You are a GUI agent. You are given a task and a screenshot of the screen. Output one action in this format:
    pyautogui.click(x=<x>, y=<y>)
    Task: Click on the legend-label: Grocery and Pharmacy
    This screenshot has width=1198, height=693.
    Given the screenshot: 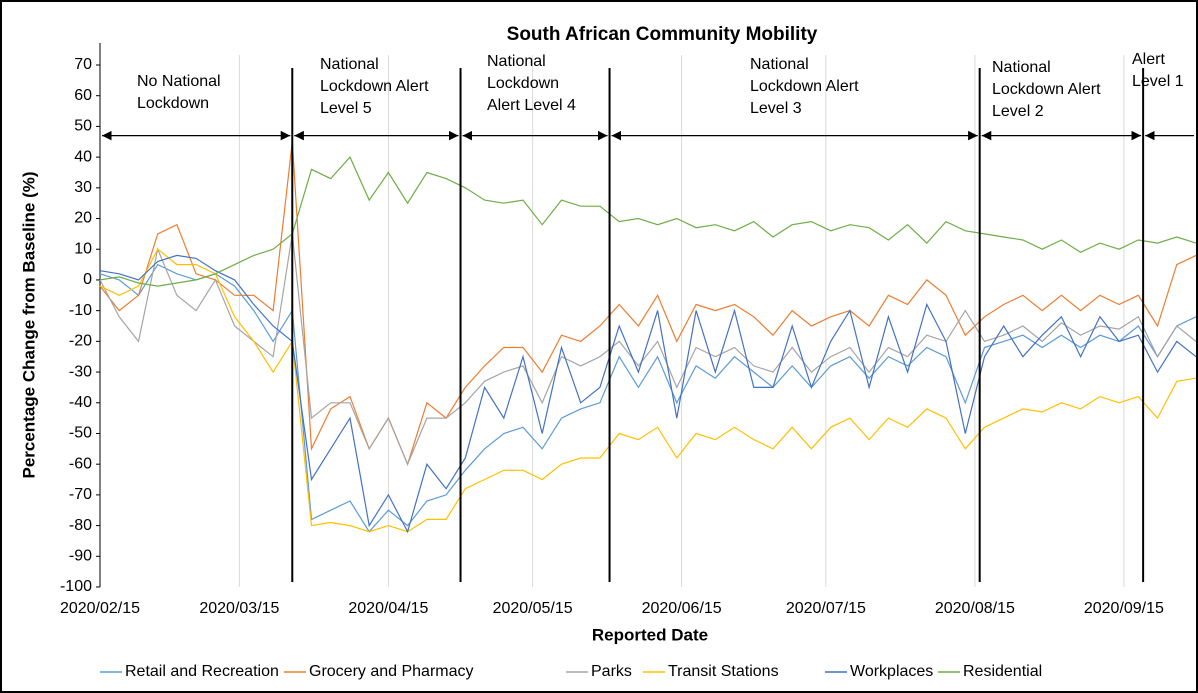 What is the action you would take?
    pyautogui.click(x=391, y=671)
    